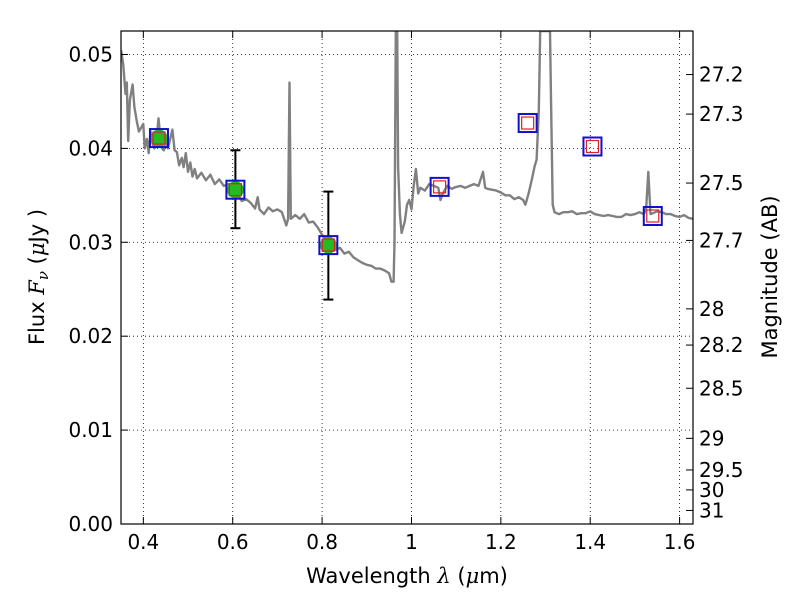  What do you see at coordinates (98, 289) in the screenshot?
I see `y-axis-ticks: 0.00 0.01 0.02 0.03 0.04 0.05` at bounding box center [98, 289].